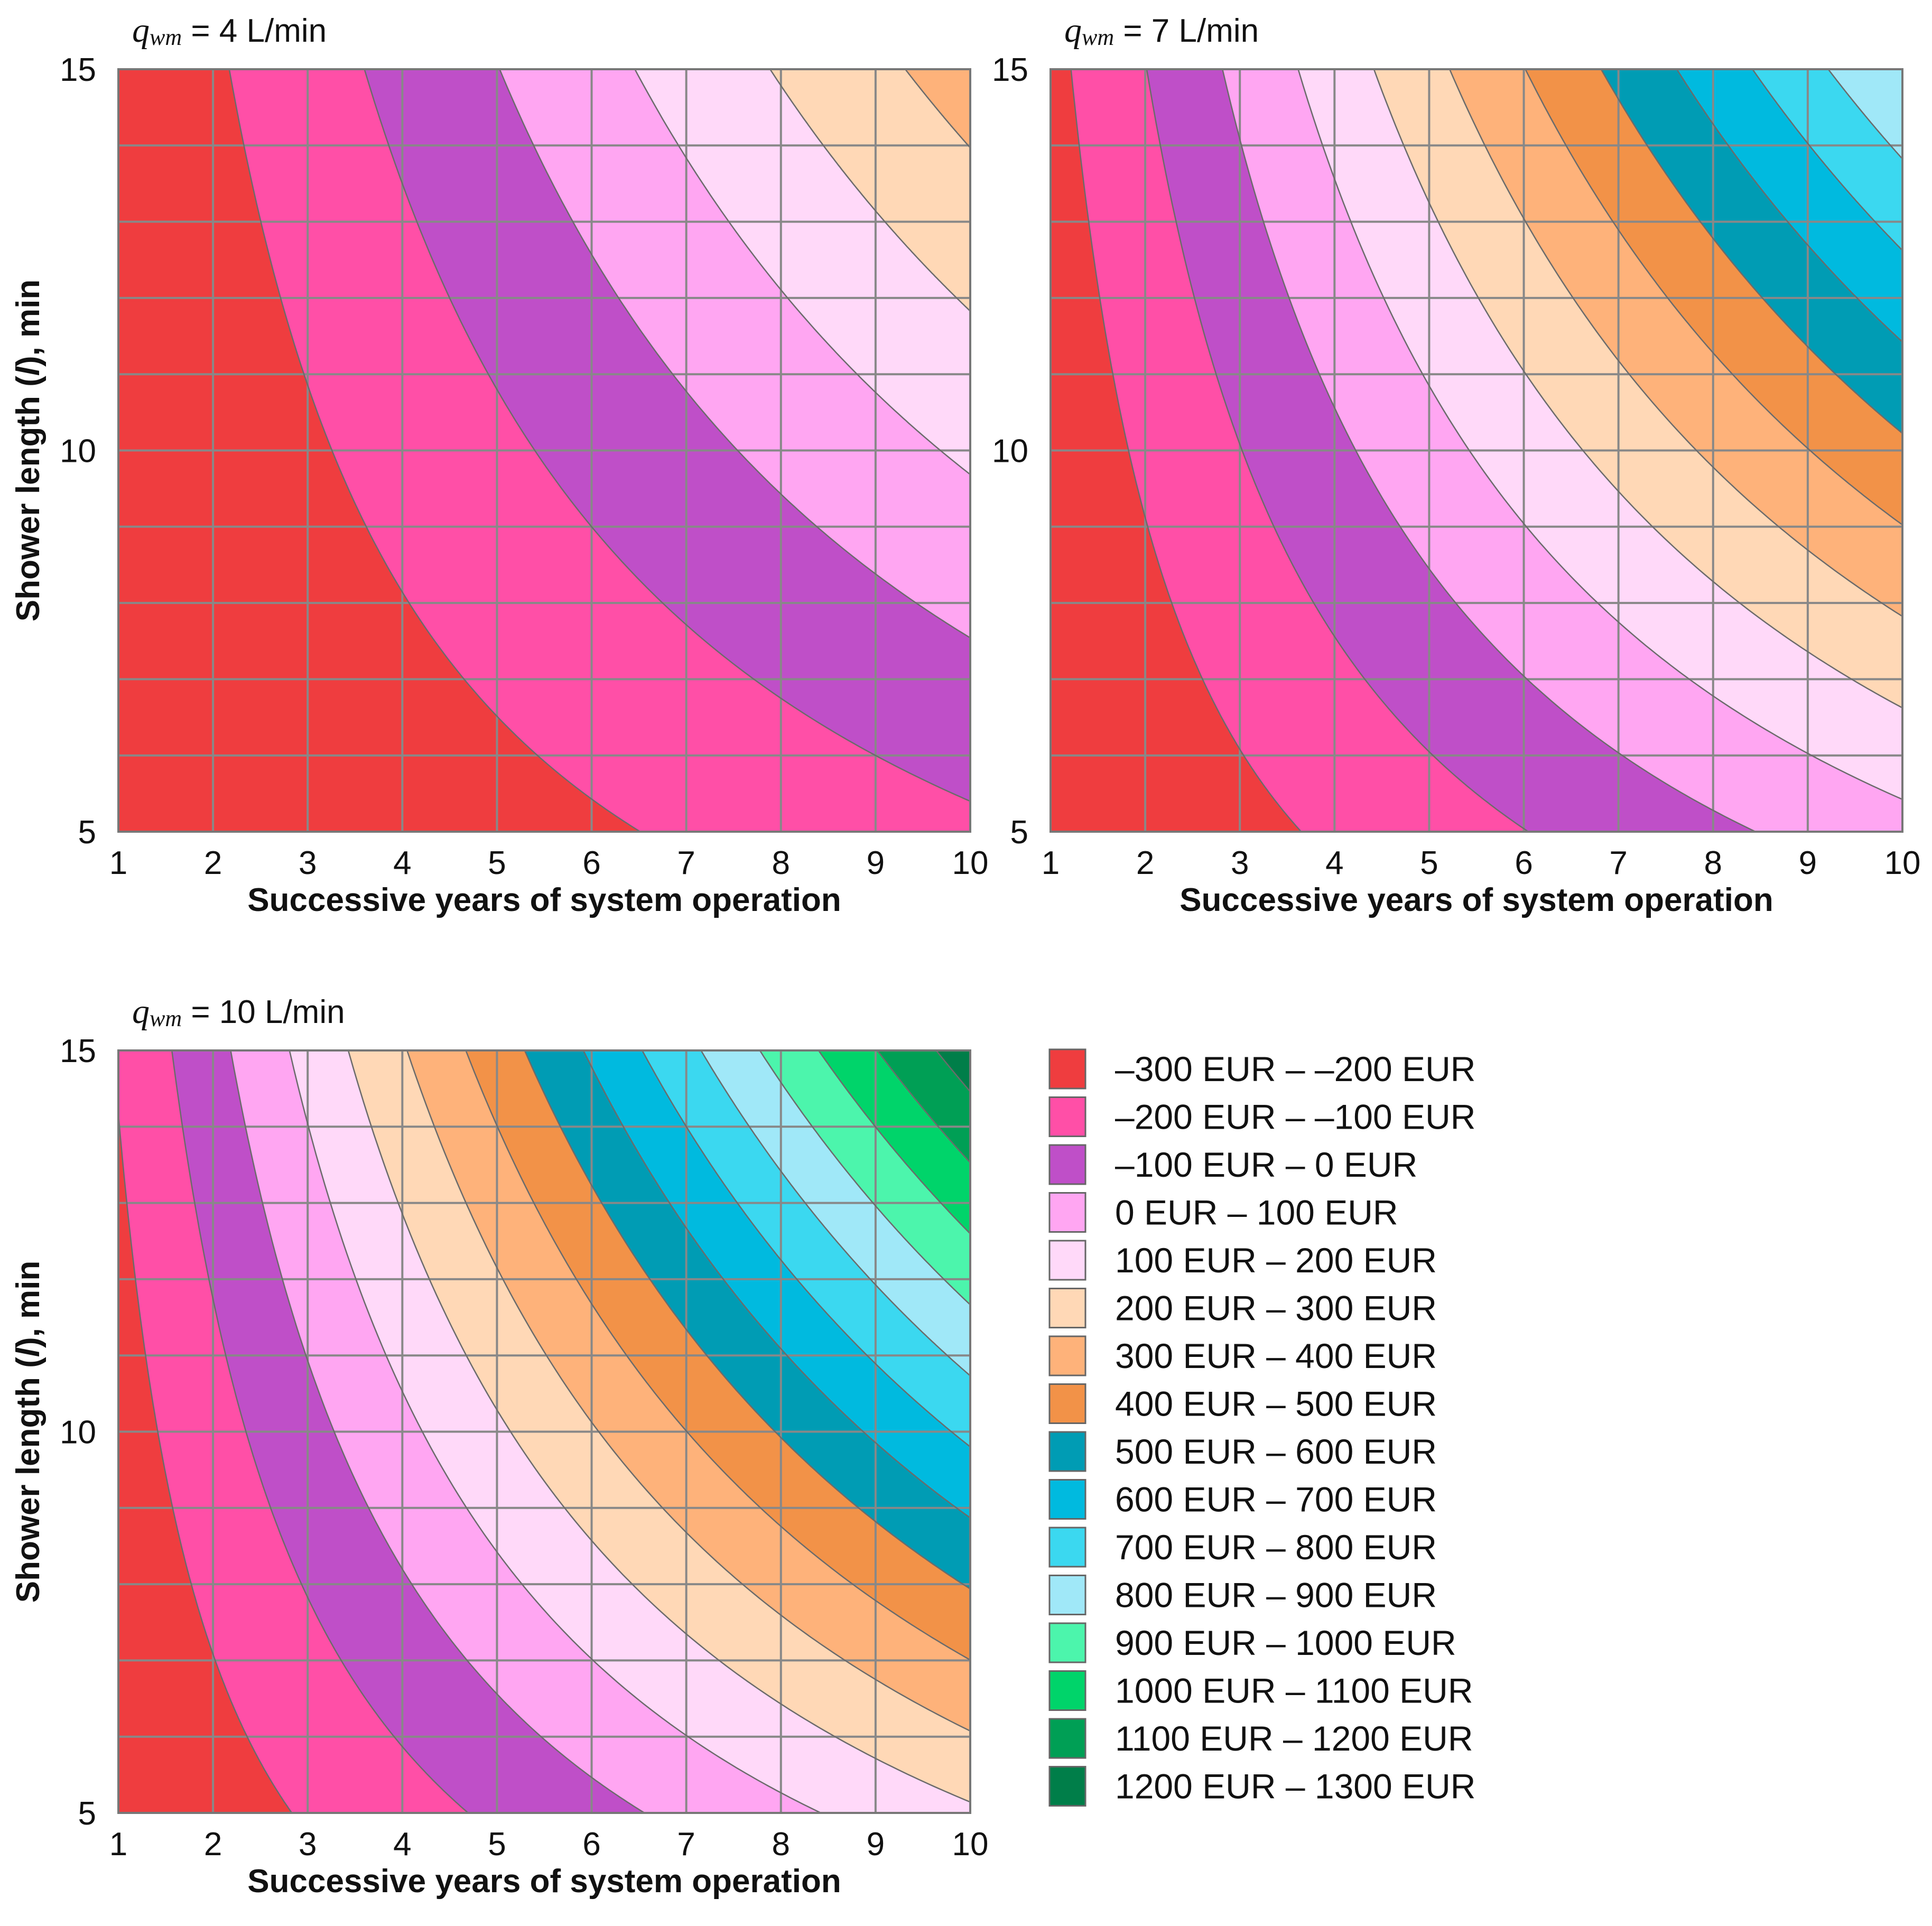  What do you see at coordinates (239, 1011) in the screenshot?
I see `panel-title: qwm = 10 L/min` at bounding box center [239, 1011].